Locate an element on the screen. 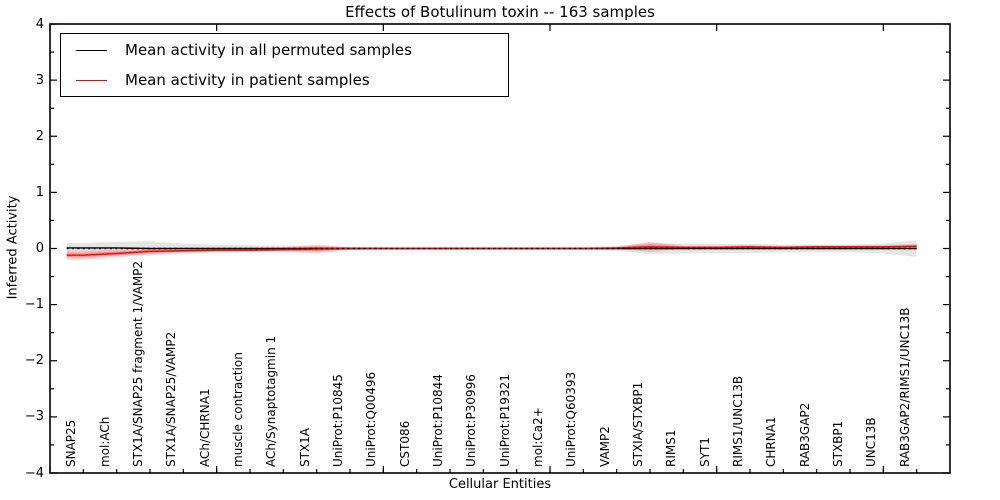  x-tick-label: STX1A is located at coordinates (304, 447).